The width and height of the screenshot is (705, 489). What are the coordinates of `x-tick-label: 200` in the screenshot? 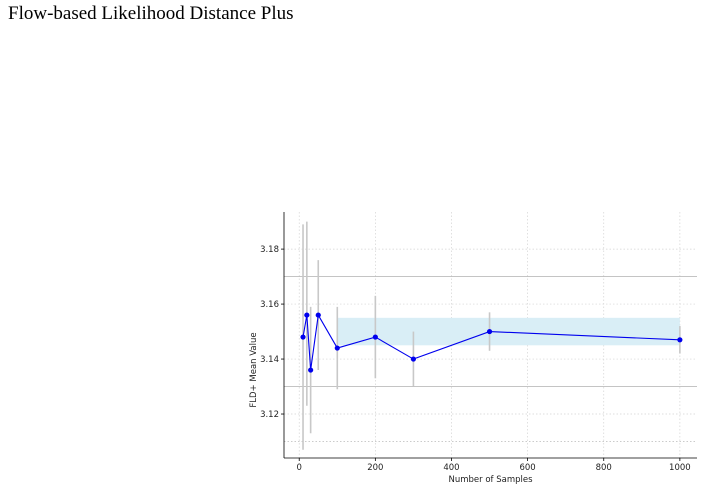 It's located at (375, 468).